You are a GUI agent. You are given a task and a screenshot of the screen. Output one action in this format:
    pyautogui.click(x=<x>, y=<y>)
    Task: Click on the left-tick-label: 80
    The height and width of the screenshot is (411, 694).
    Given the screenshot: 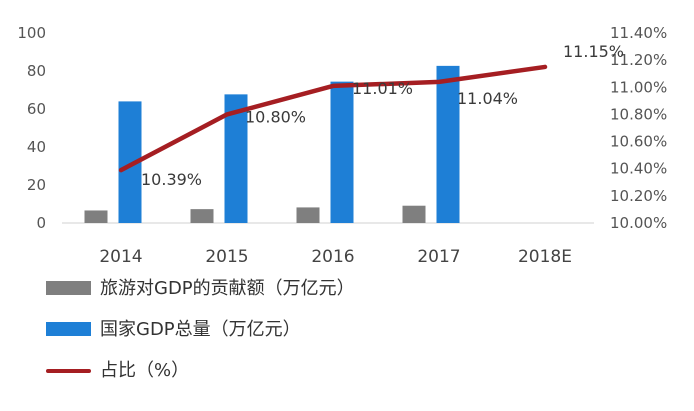 What is the action you would take?
    pyautogui.click(x=36, y=71)
    